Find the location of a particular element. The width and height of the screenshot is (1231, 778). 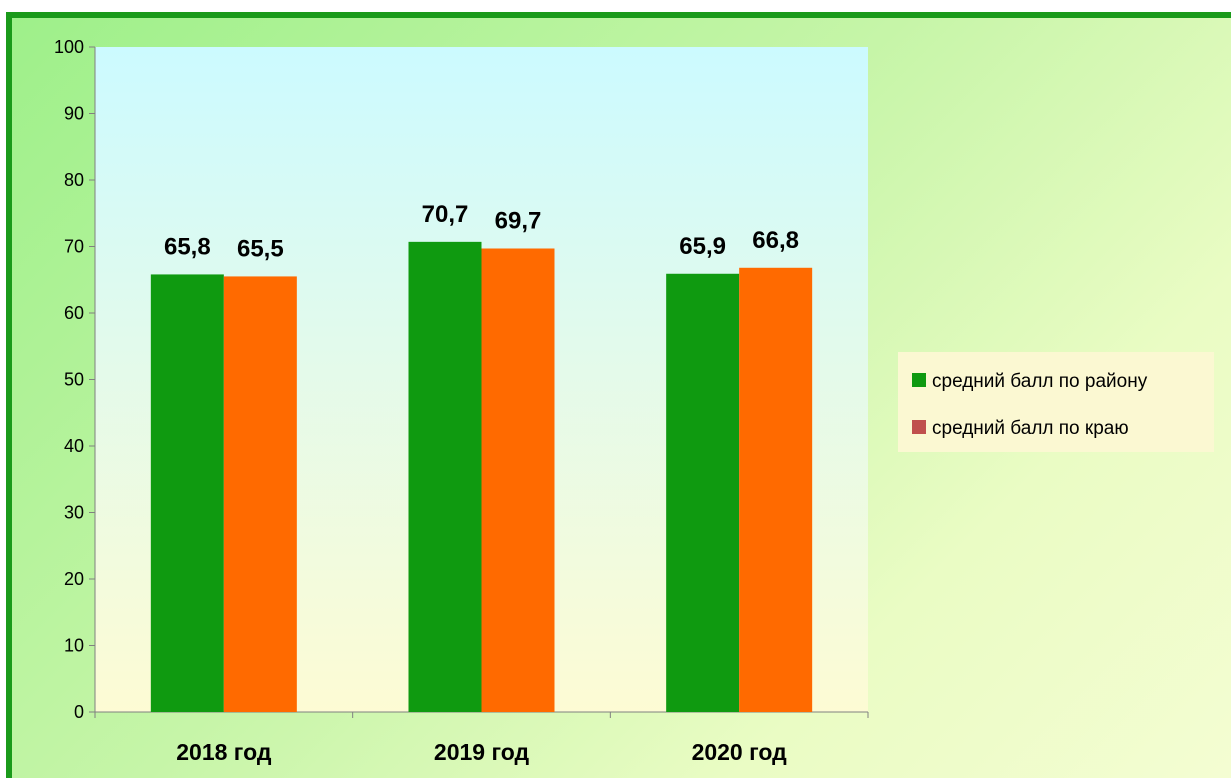

legend-box is located at coordinates (1056, 402).